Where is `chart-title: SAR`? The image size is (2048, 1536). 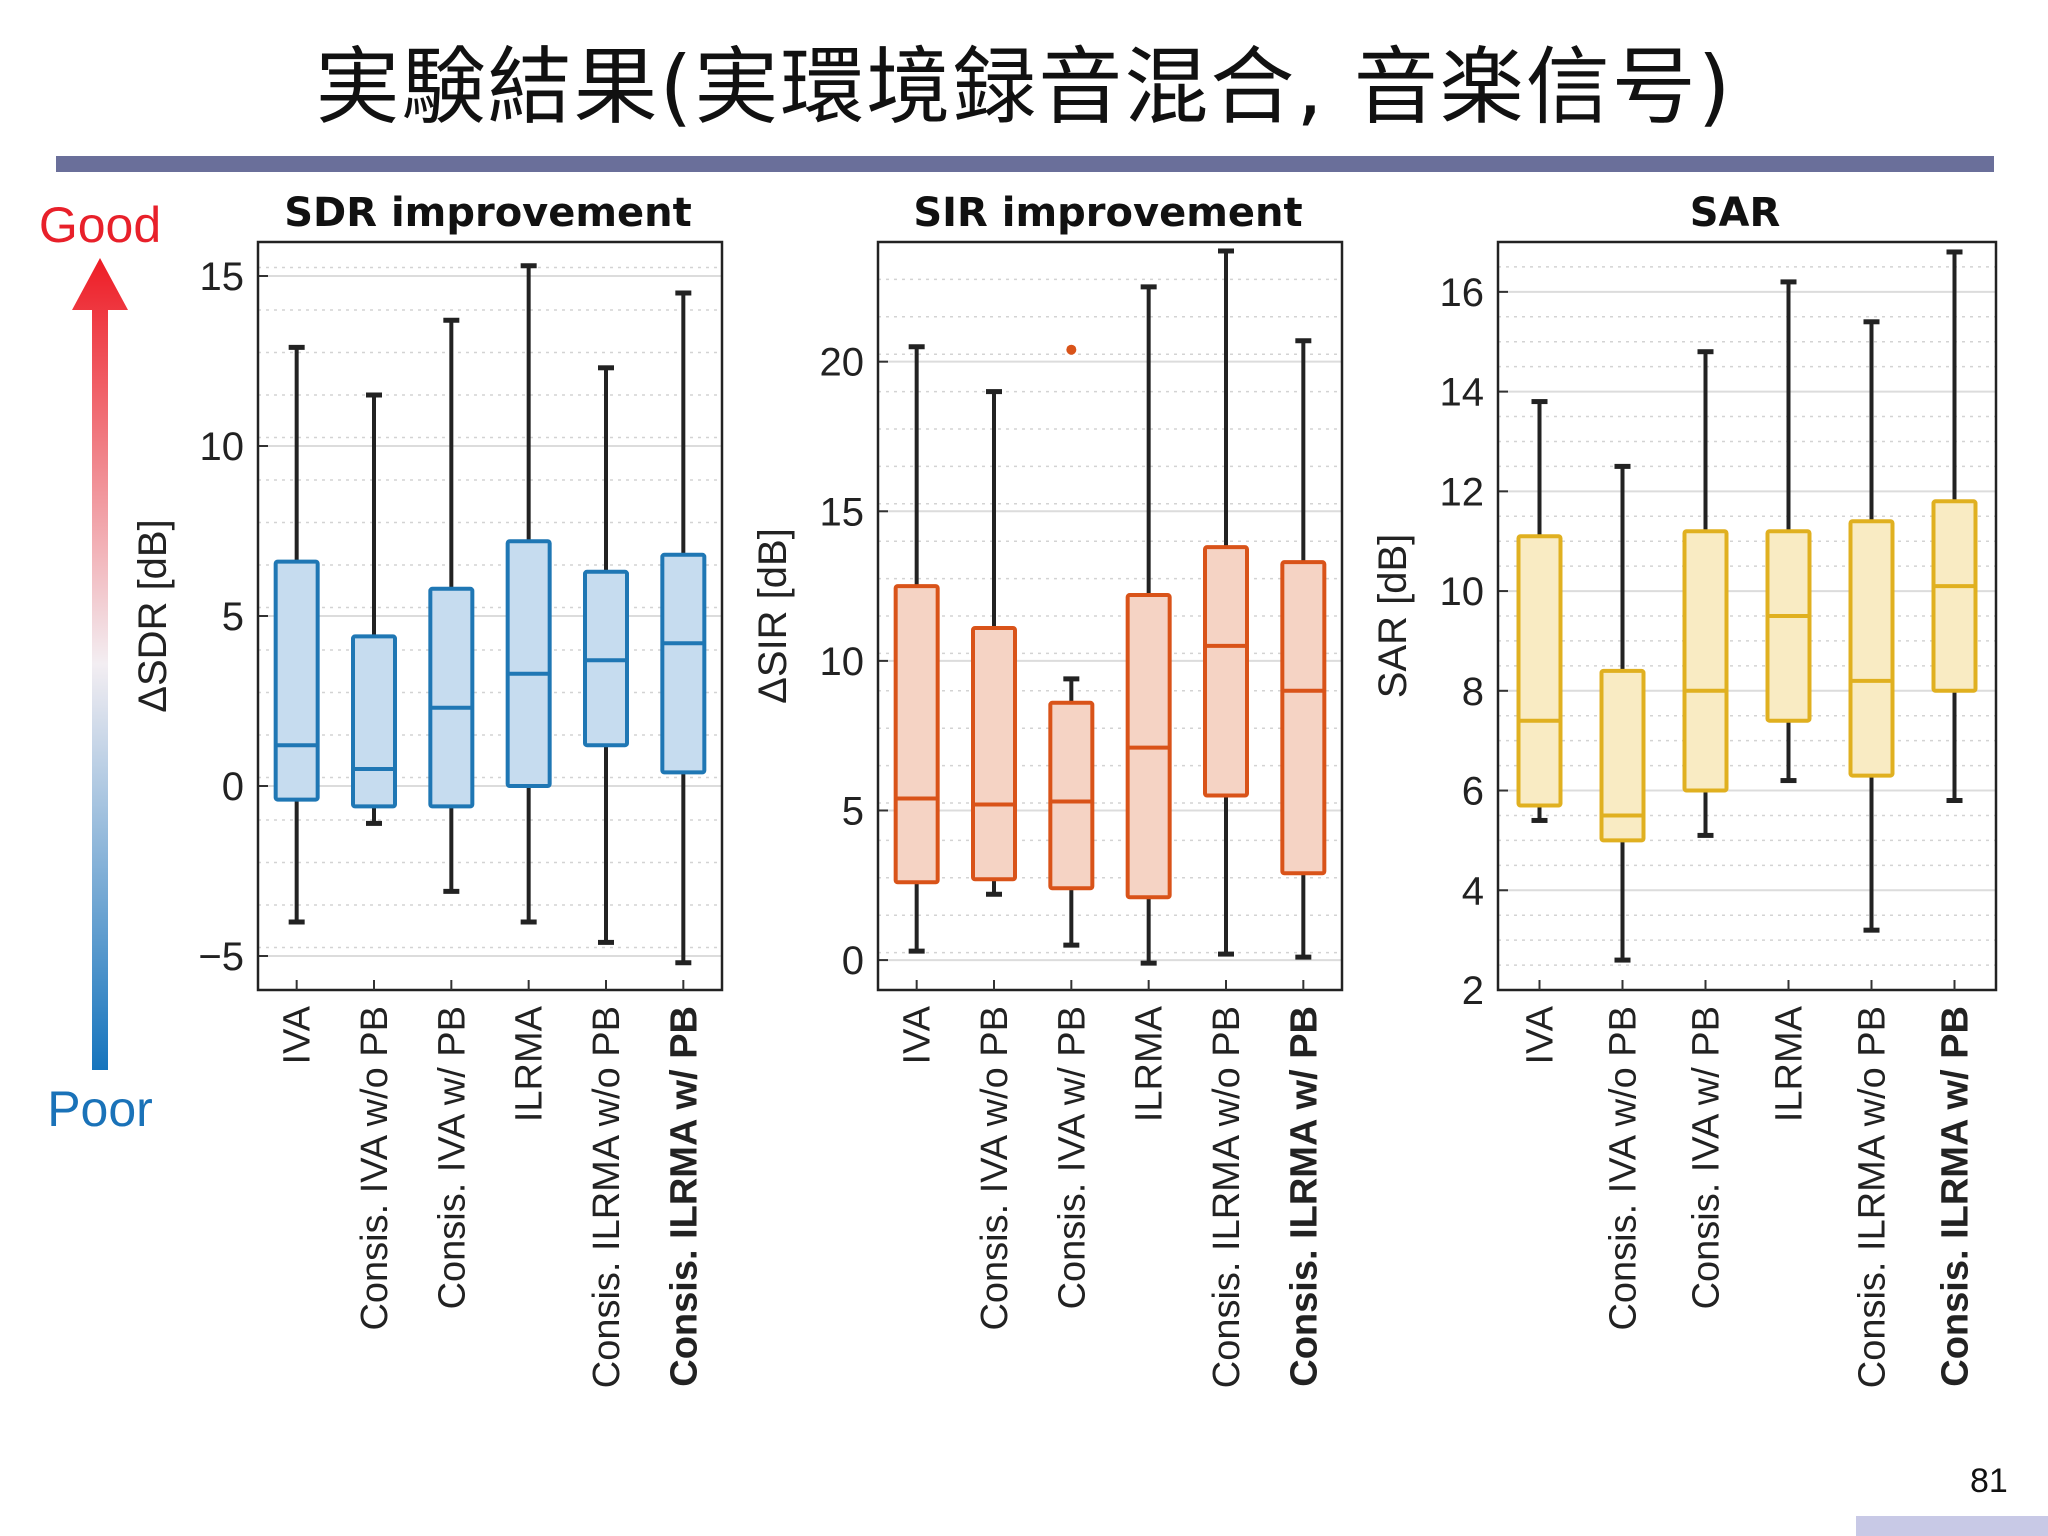
chart-title: SAR is located at coordinates (1735, 213).